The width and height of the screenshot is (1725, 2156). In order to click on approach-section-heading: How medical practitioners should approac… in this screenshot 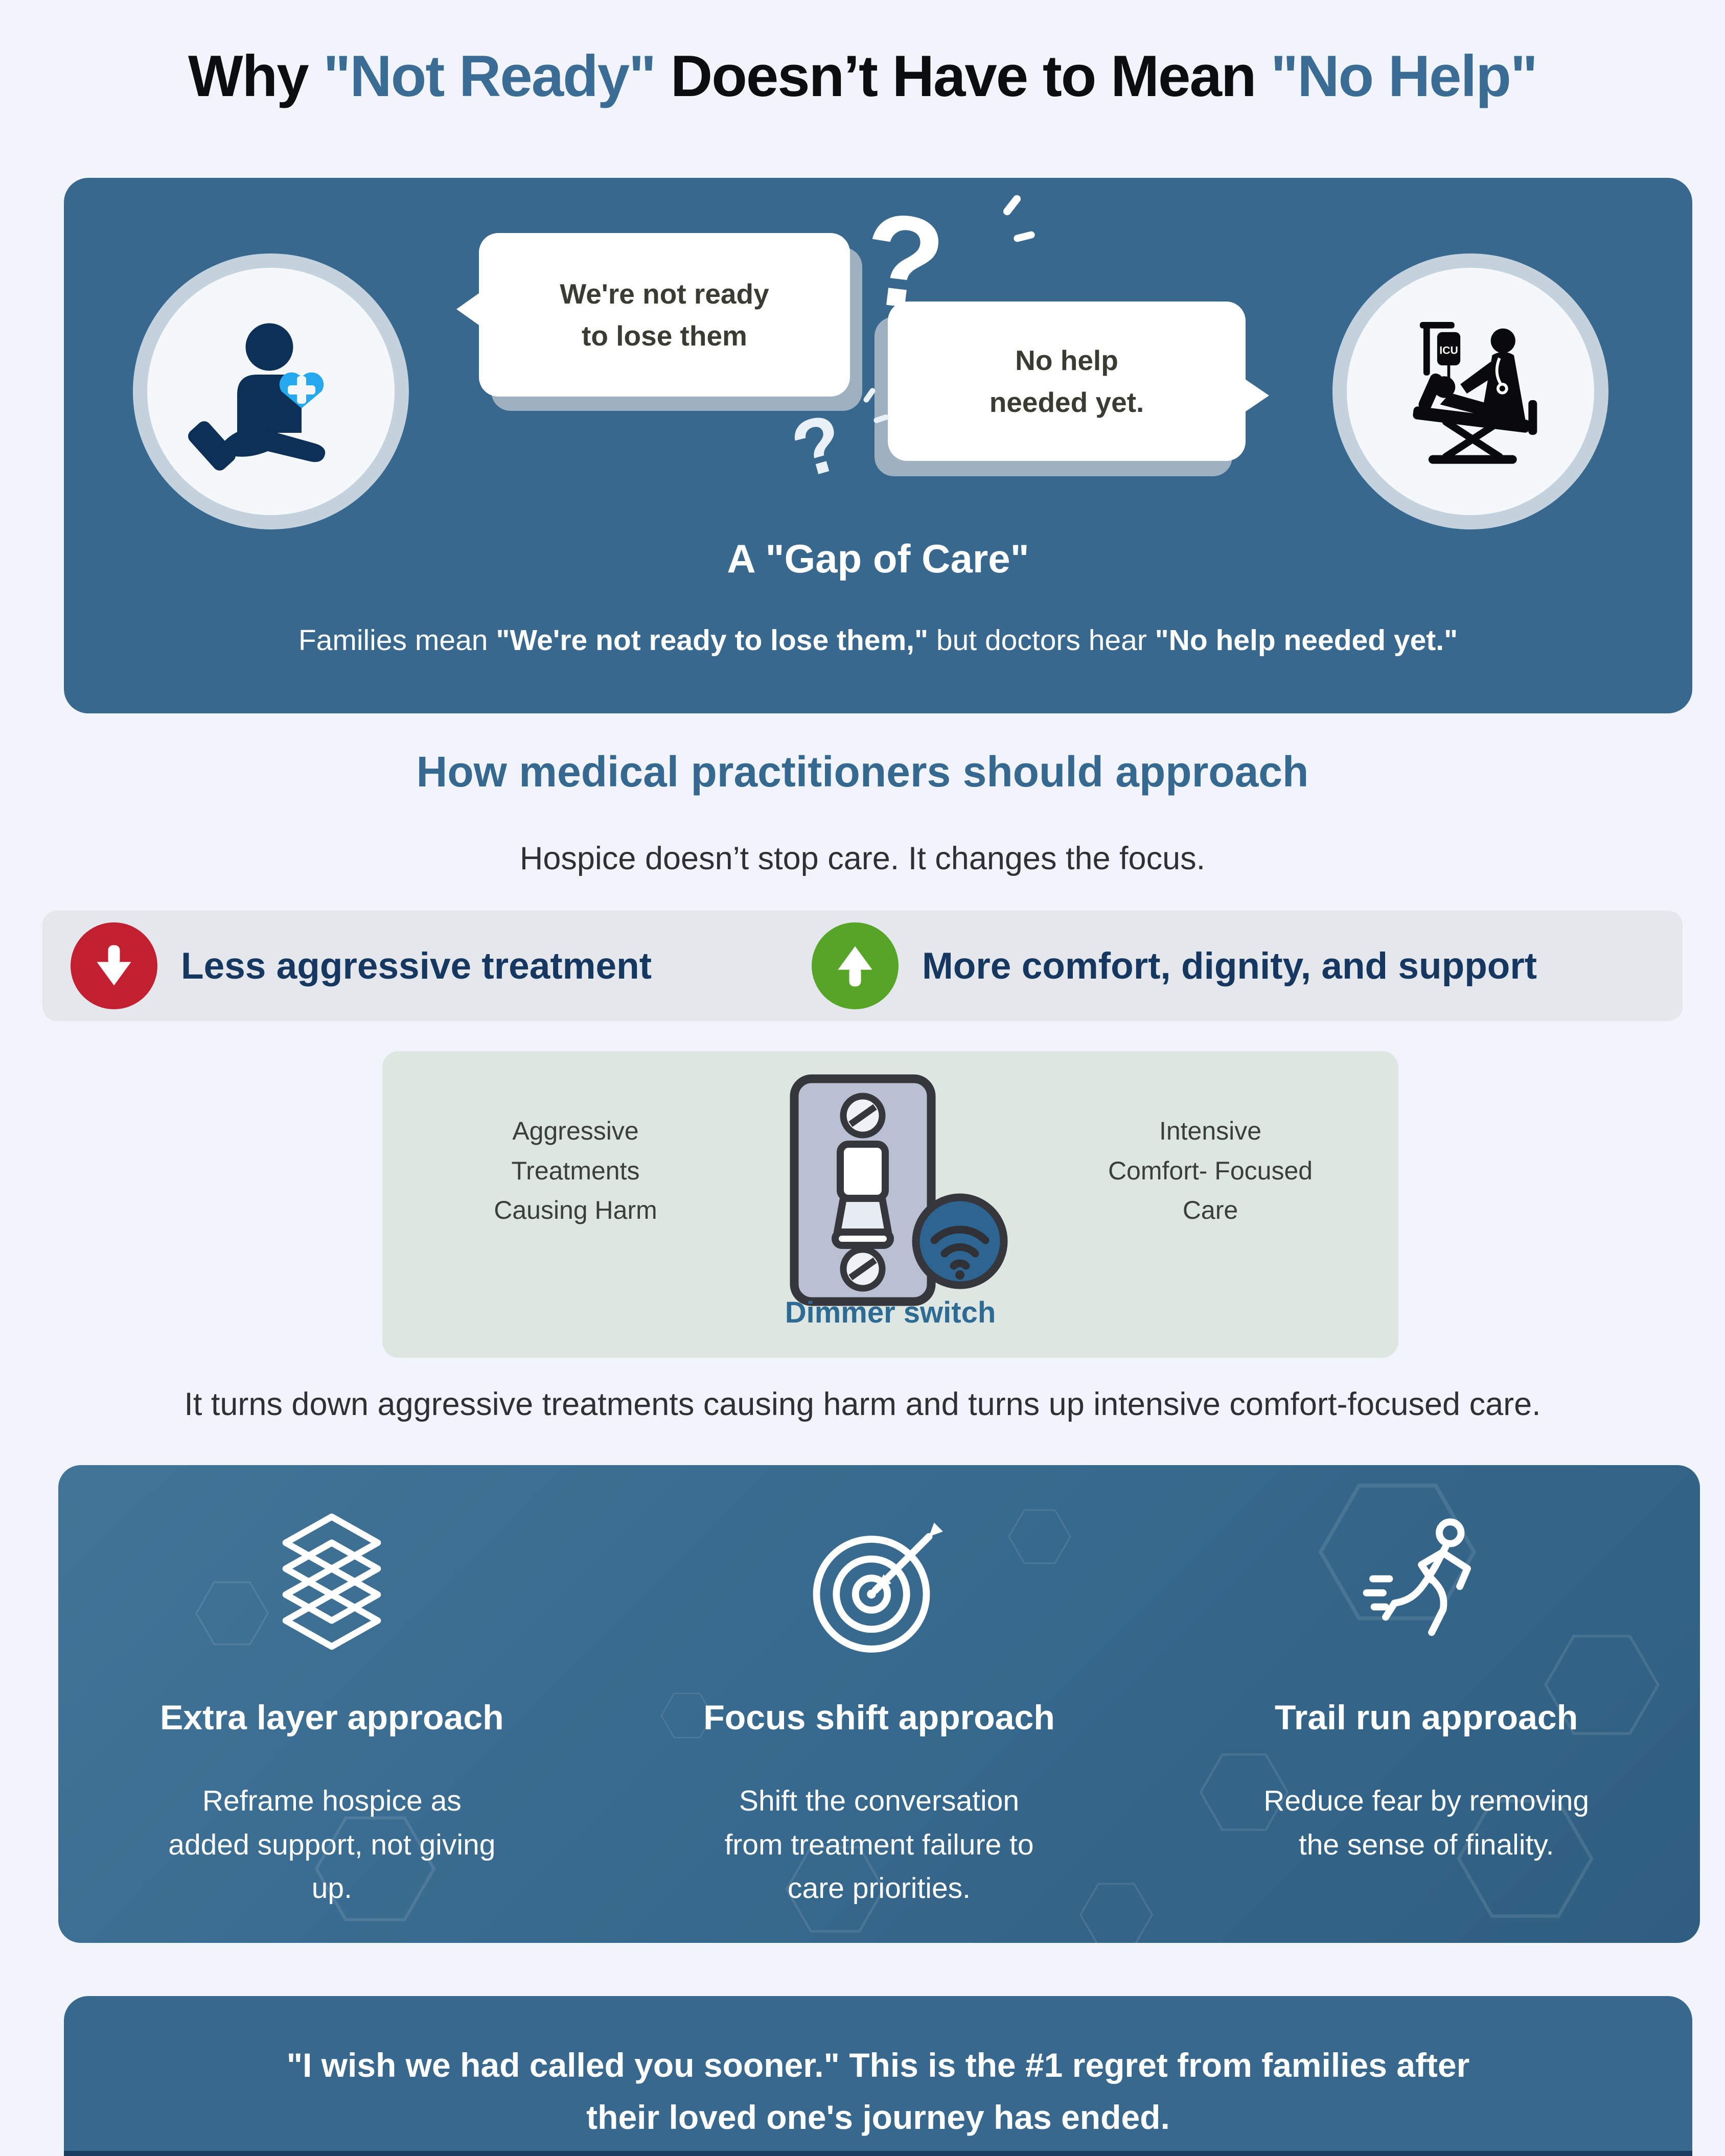, I will do `click(862, 772)`.